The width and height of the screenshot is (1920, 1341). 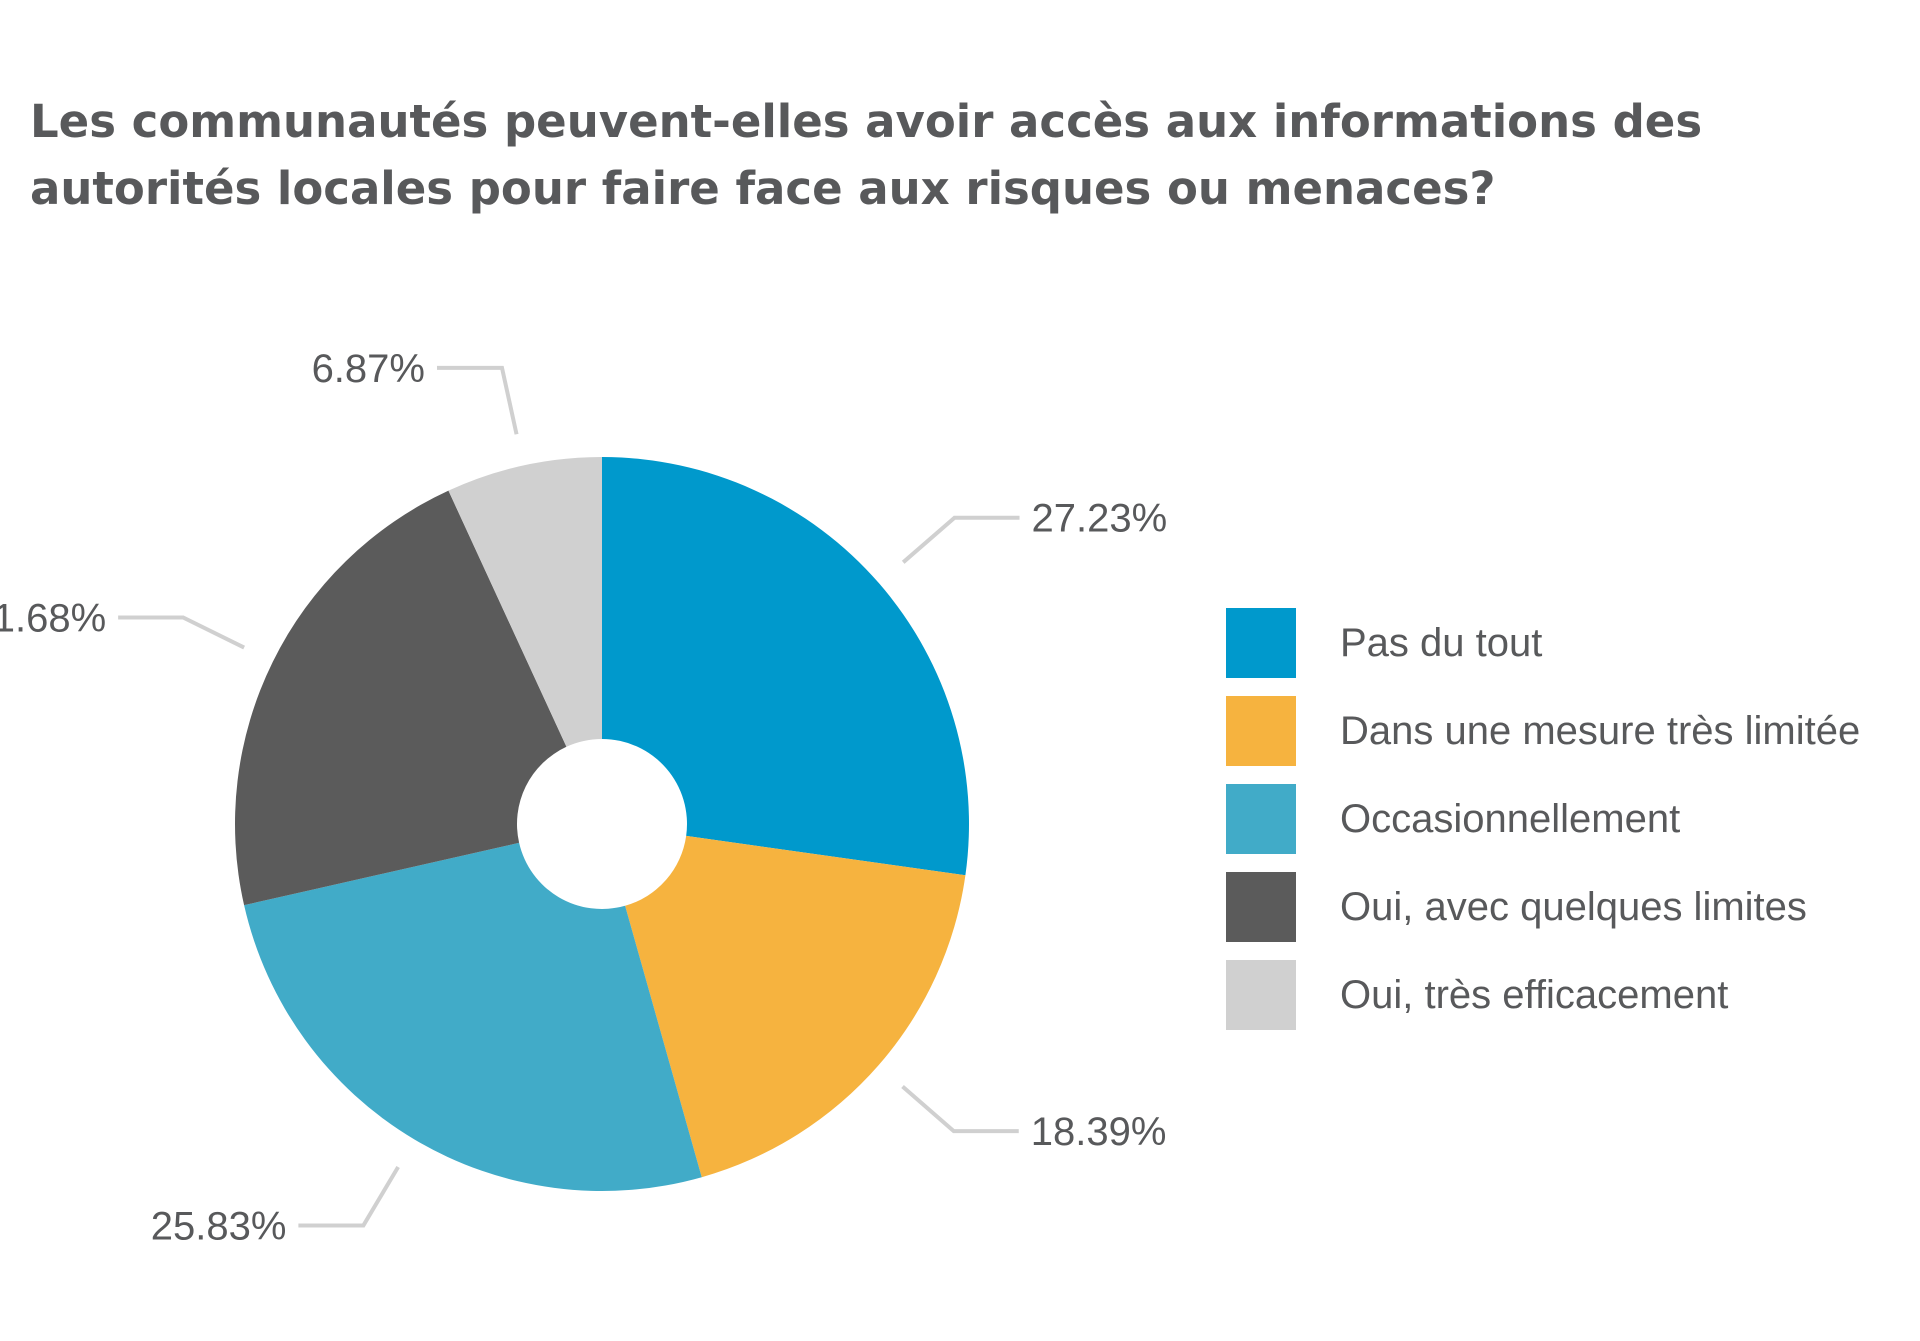 I want to click on legend-label-3: Occasionnellement, so click(x=1510, y=819).